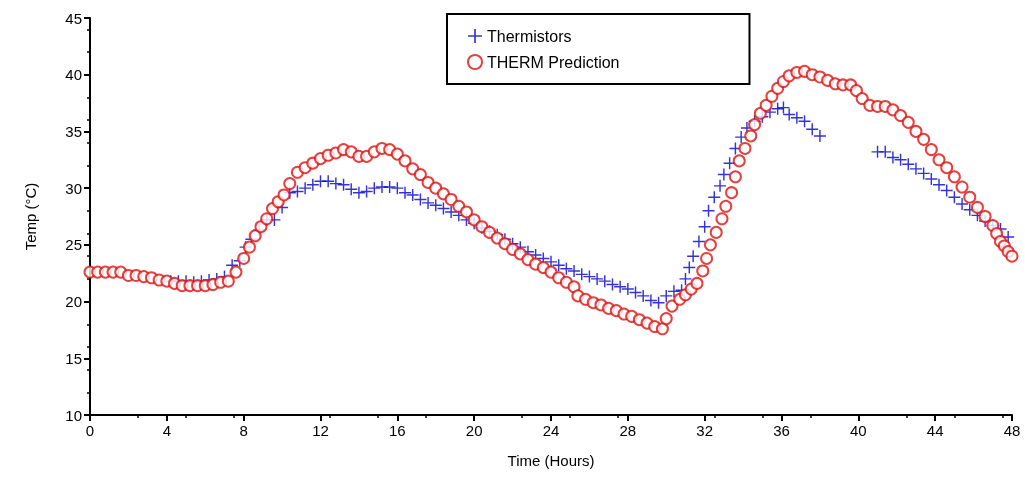 This screenshot has width=1025, height=492. What do you see at coordinates (551, 460) in the screenshot?
I see `x-axis-title: Time (Hours)` at bounding box center [551, 460].